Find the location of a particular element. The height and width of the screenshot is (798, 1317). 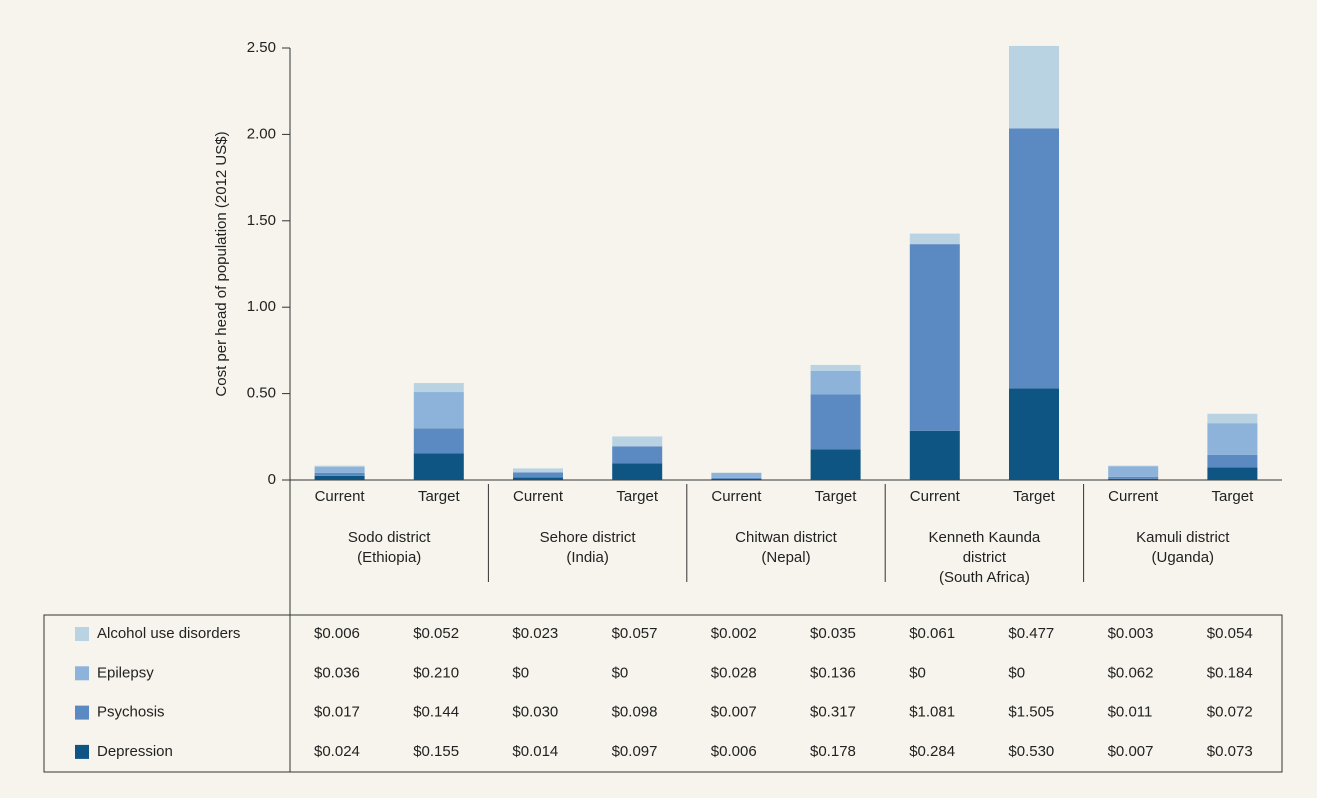

table-cell: $0.028 is located at coordinates (734, 672).